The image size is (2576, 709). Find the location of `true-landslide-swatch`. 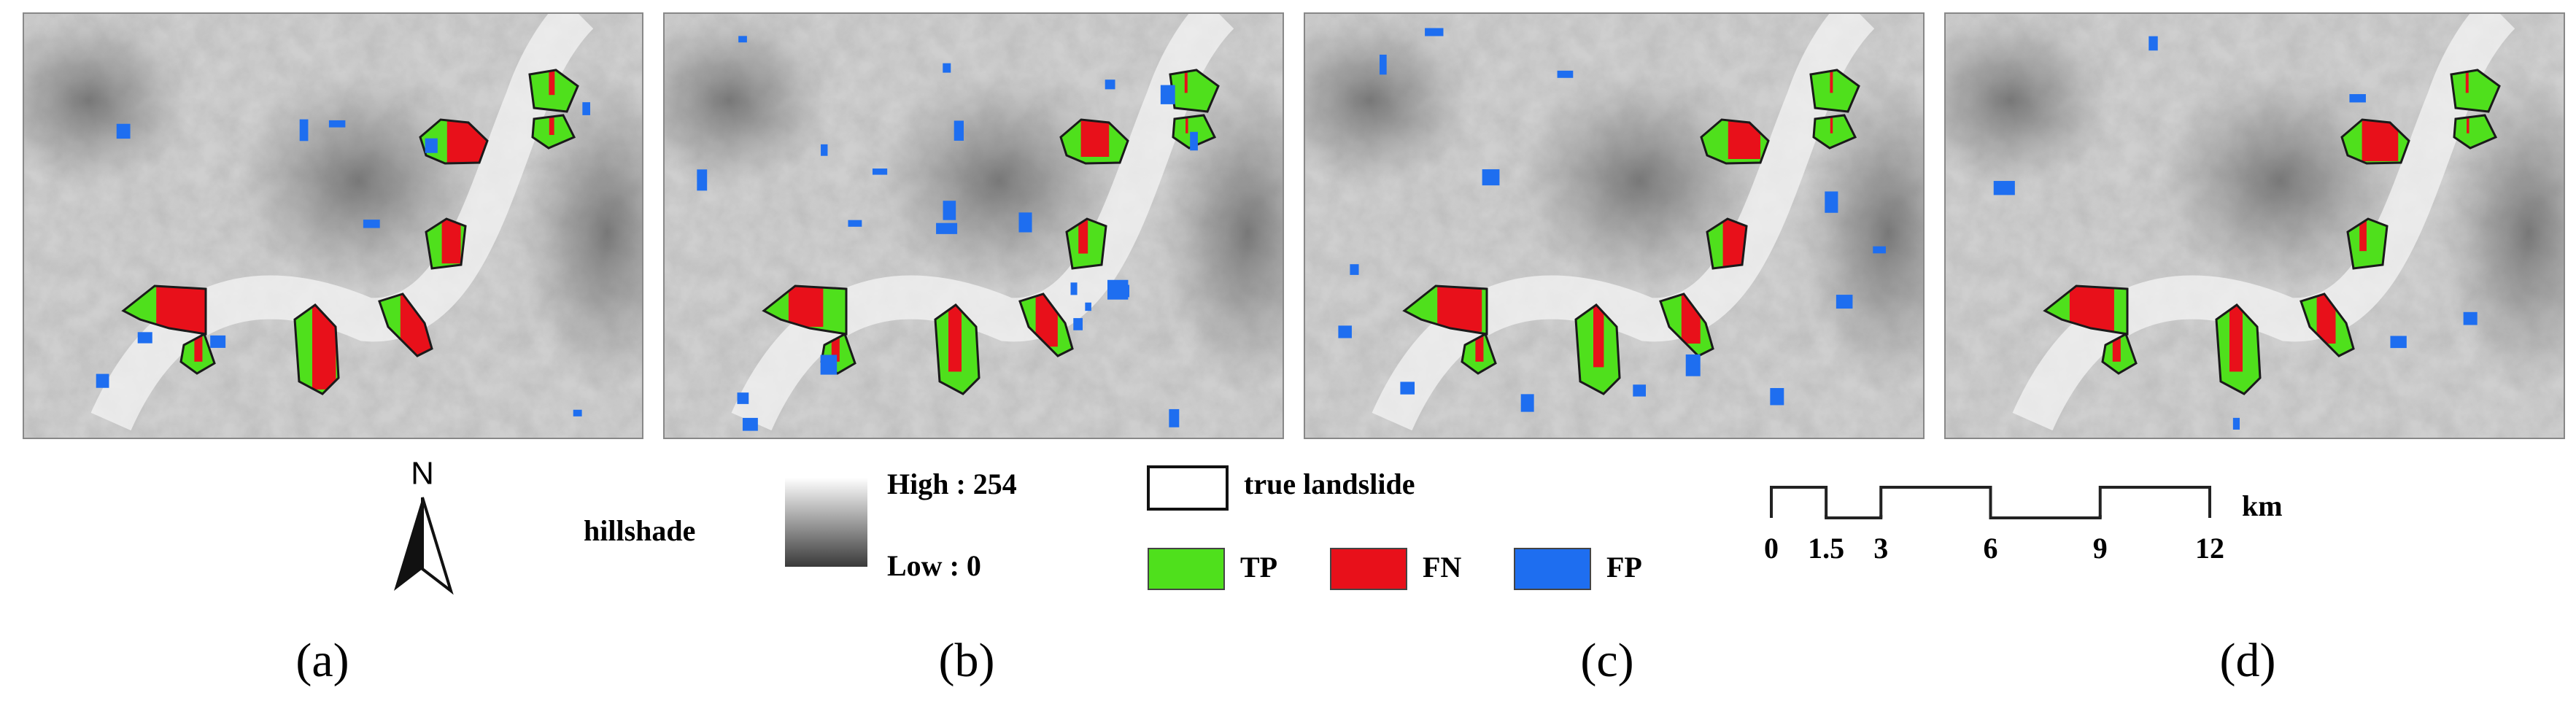

true-landslide-swatch is located at coordinates (1188, 488).